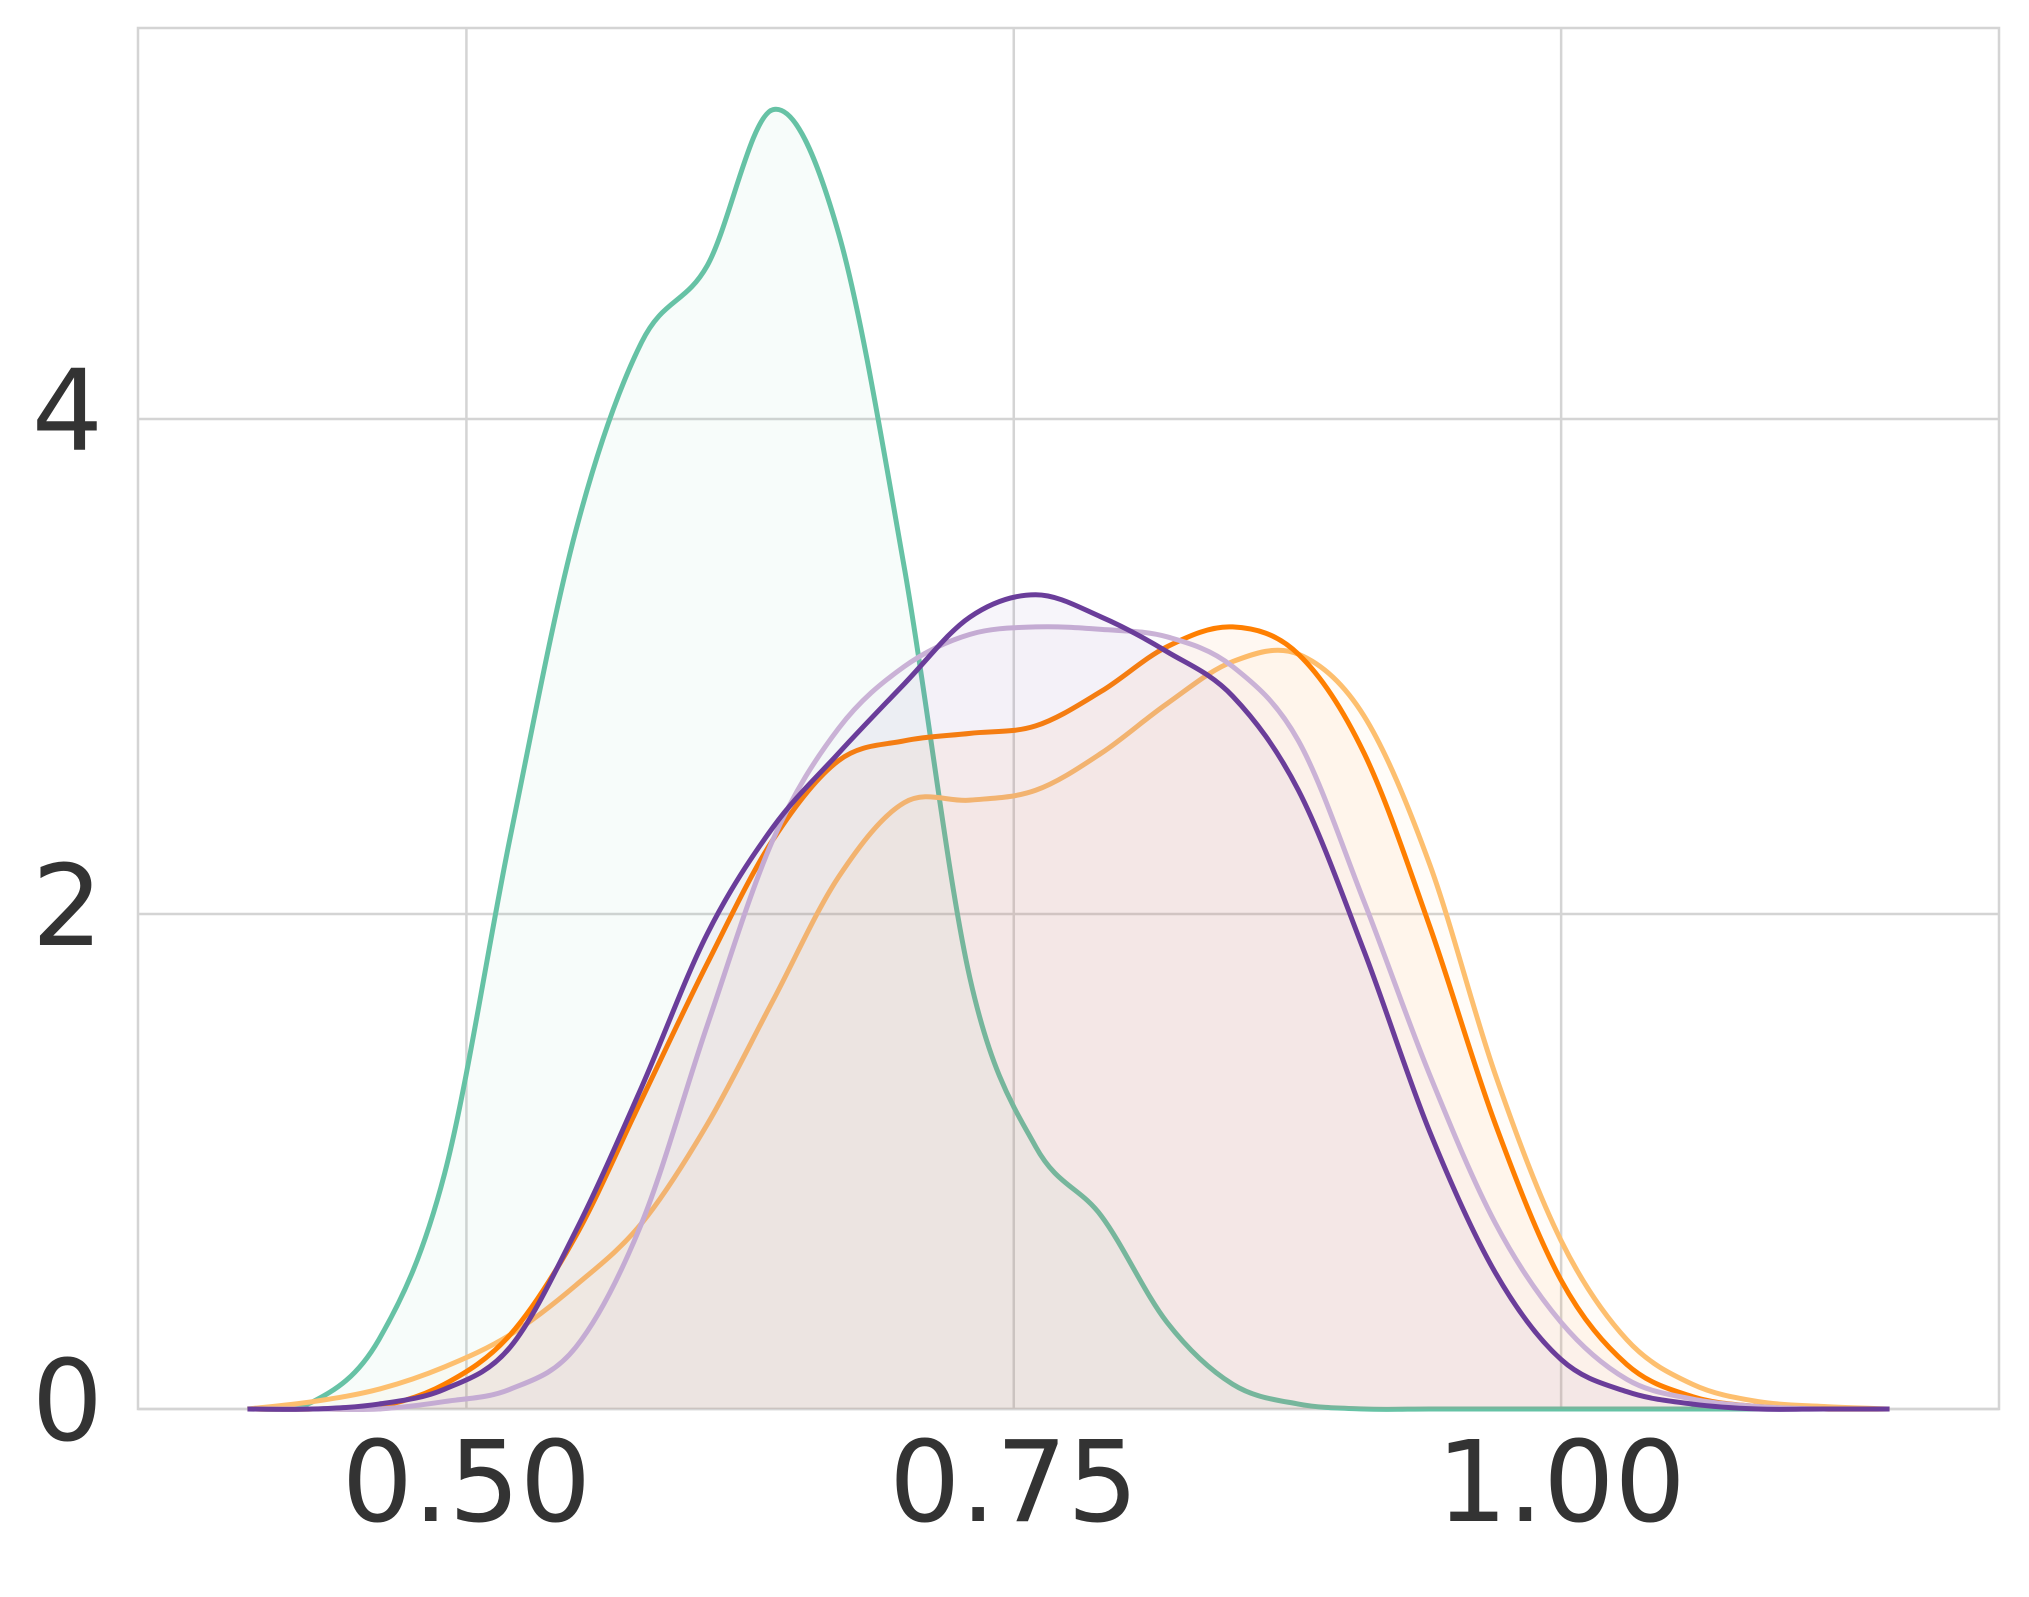 The height and width of the screenshot is (1597, 2029). What do you see at coordinates (1013, 1483) in the screenshot?
I see `x-tick-label: 0.75` at bounding box center [1013, 1483].